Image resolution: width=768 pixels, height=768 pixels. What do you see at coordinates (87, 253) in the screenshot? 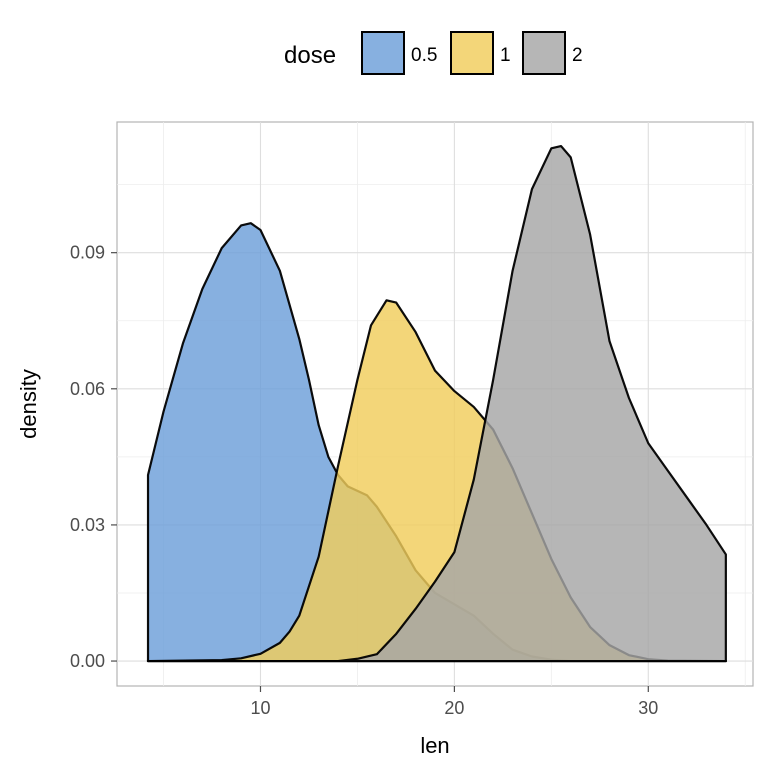
I see `y-tick-label: 0.09` at bounding box center [87, 253].